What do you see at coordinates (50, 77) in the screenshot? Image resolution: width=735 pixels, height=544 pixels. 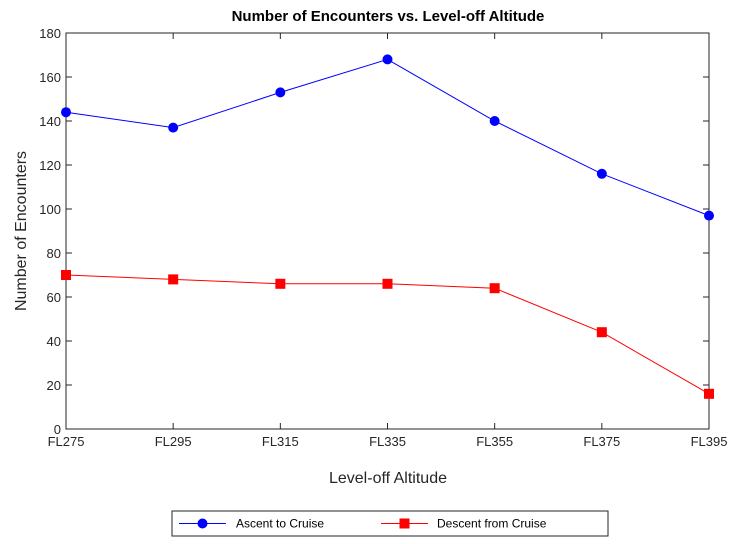 I see `y-tick-label: 160` at bounding box center [50, 77].